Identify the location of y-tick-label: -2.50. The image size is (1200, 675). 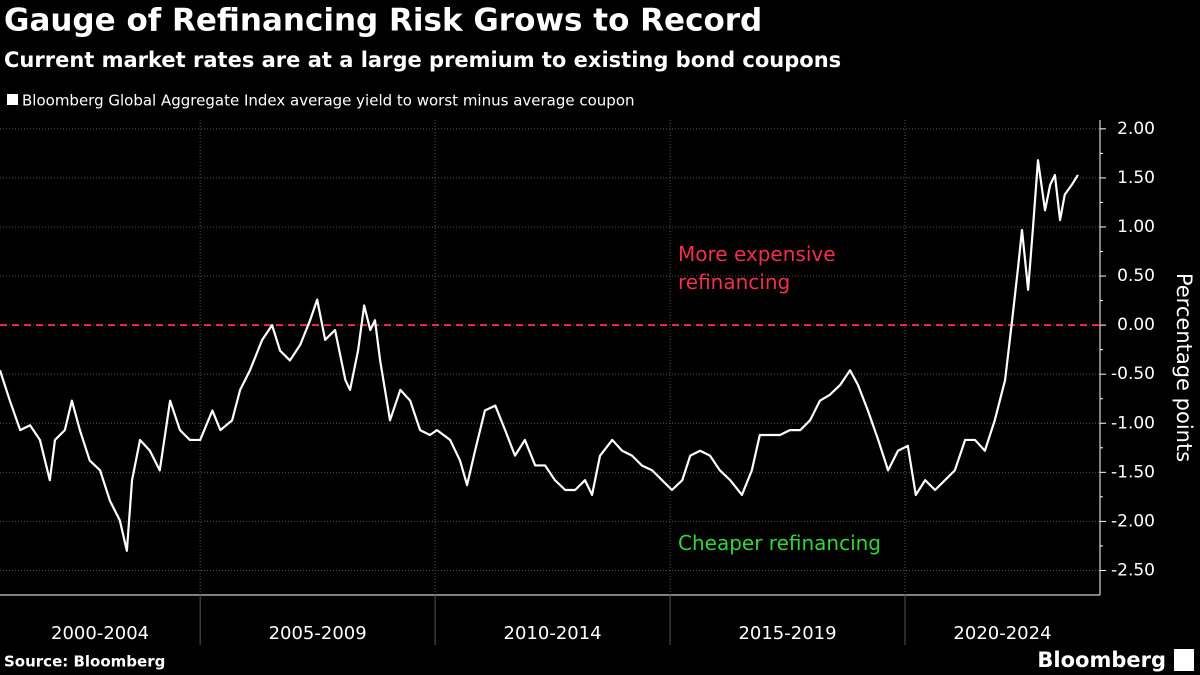
(1133, 570).